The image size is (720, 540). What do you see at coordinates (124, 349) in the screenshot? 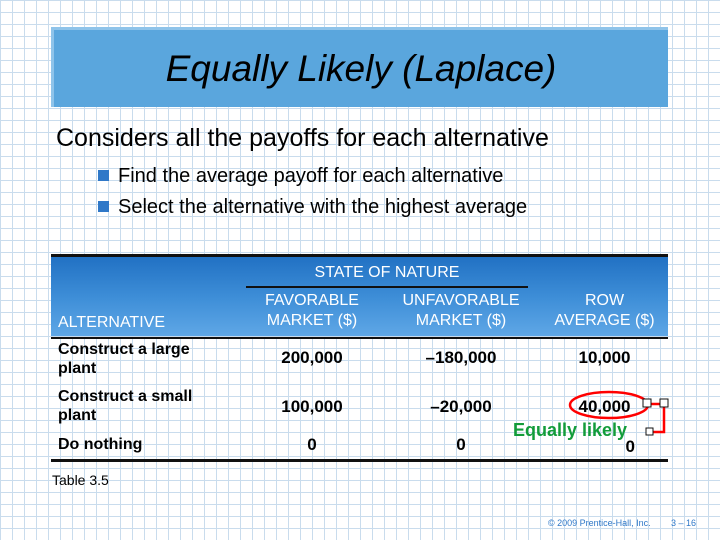
I see `row-label-line1: Construct a large` at bounding box center [124, 349].